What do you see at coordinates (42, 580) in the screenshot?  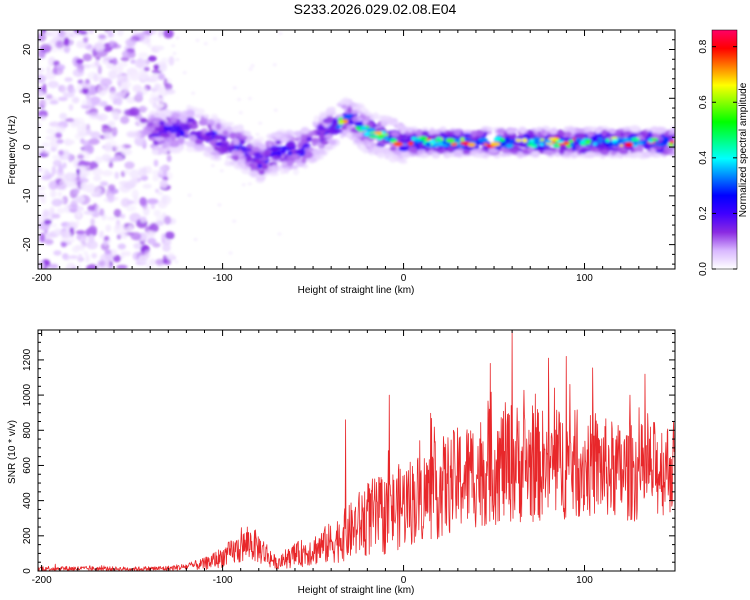 I see `x-tick-label: -200` at bounding box center [42, 580].